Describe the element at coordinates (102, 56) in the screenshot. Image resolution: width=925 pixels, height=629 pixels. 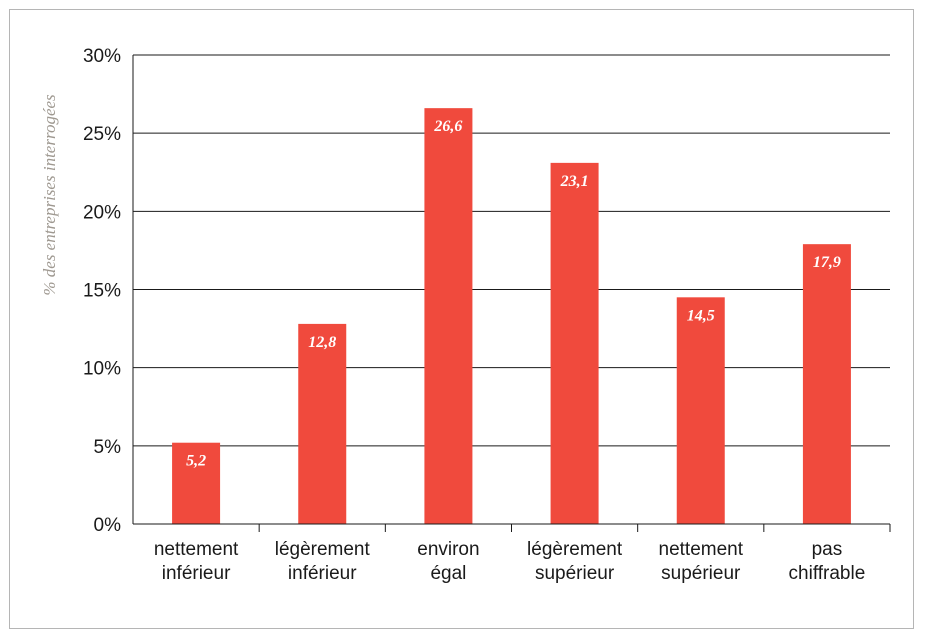
I see `y-tick-label: 30%` at that location.